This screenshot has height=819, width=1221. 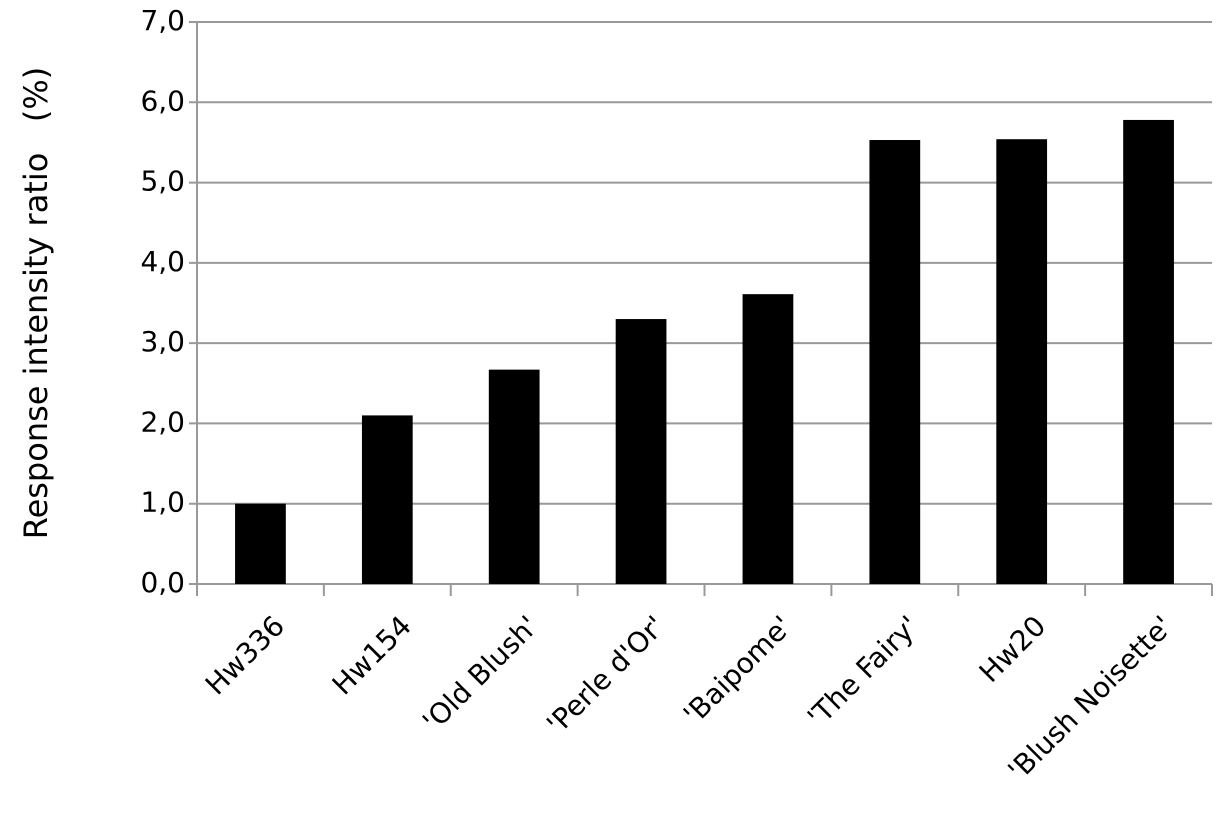 What do you see at coordinates (162, 341) in the screenshot?
I see `y-tick-label: 3,0` at bounding box center [162, 341].